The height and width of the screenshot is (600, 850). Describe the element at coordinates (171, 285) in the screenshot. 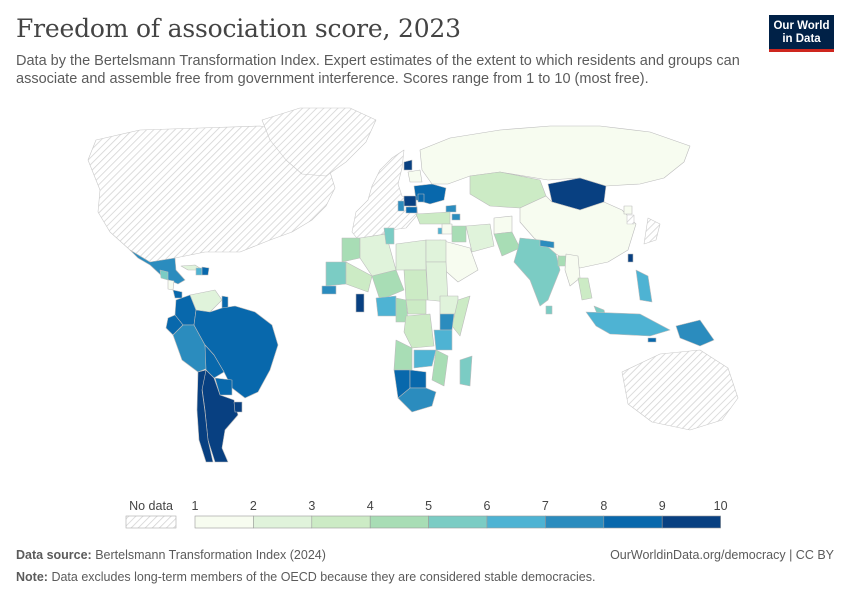

I see `region-nicaragua` at that location.